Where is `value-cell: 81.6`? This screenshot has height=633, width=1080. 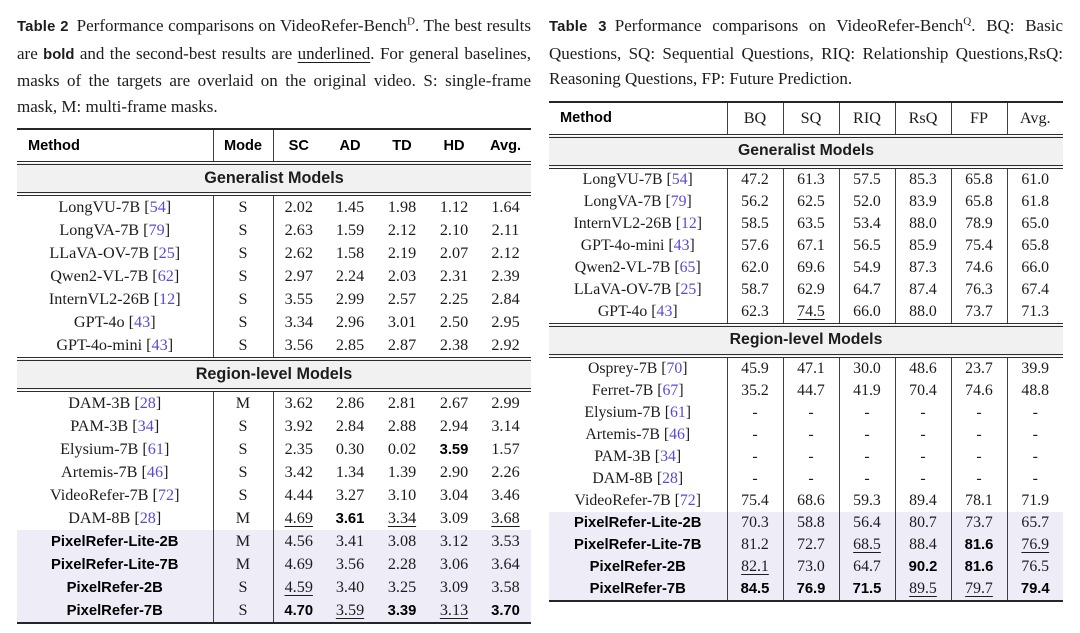
value-cell: 81.6 is located at coordinates (979, 566).